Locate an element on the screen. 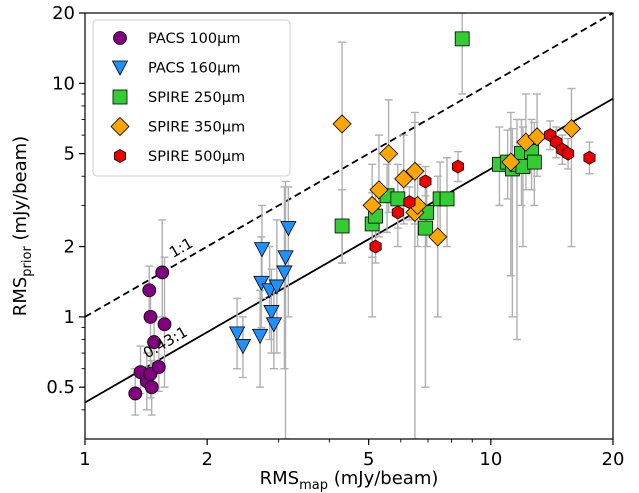 The height and width of the screenshot is (493, 639). x-axis-title-rest: (mJy/beam) is located at coordinates (383, 478).